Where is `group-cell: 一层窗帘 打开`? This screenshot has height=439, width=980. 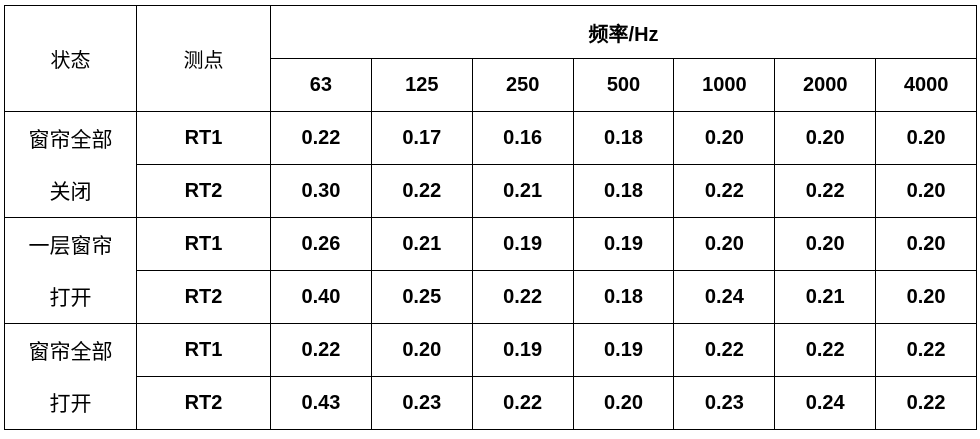 group-cell: 一层窗帘 打开 is located at coordinates (70, 270).